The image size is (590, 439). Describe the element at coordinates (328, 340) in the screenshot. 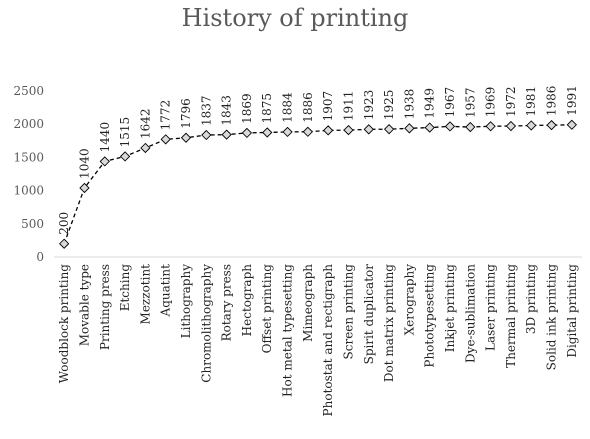

I see `category-label: Photostat and rectigraph` at that location.